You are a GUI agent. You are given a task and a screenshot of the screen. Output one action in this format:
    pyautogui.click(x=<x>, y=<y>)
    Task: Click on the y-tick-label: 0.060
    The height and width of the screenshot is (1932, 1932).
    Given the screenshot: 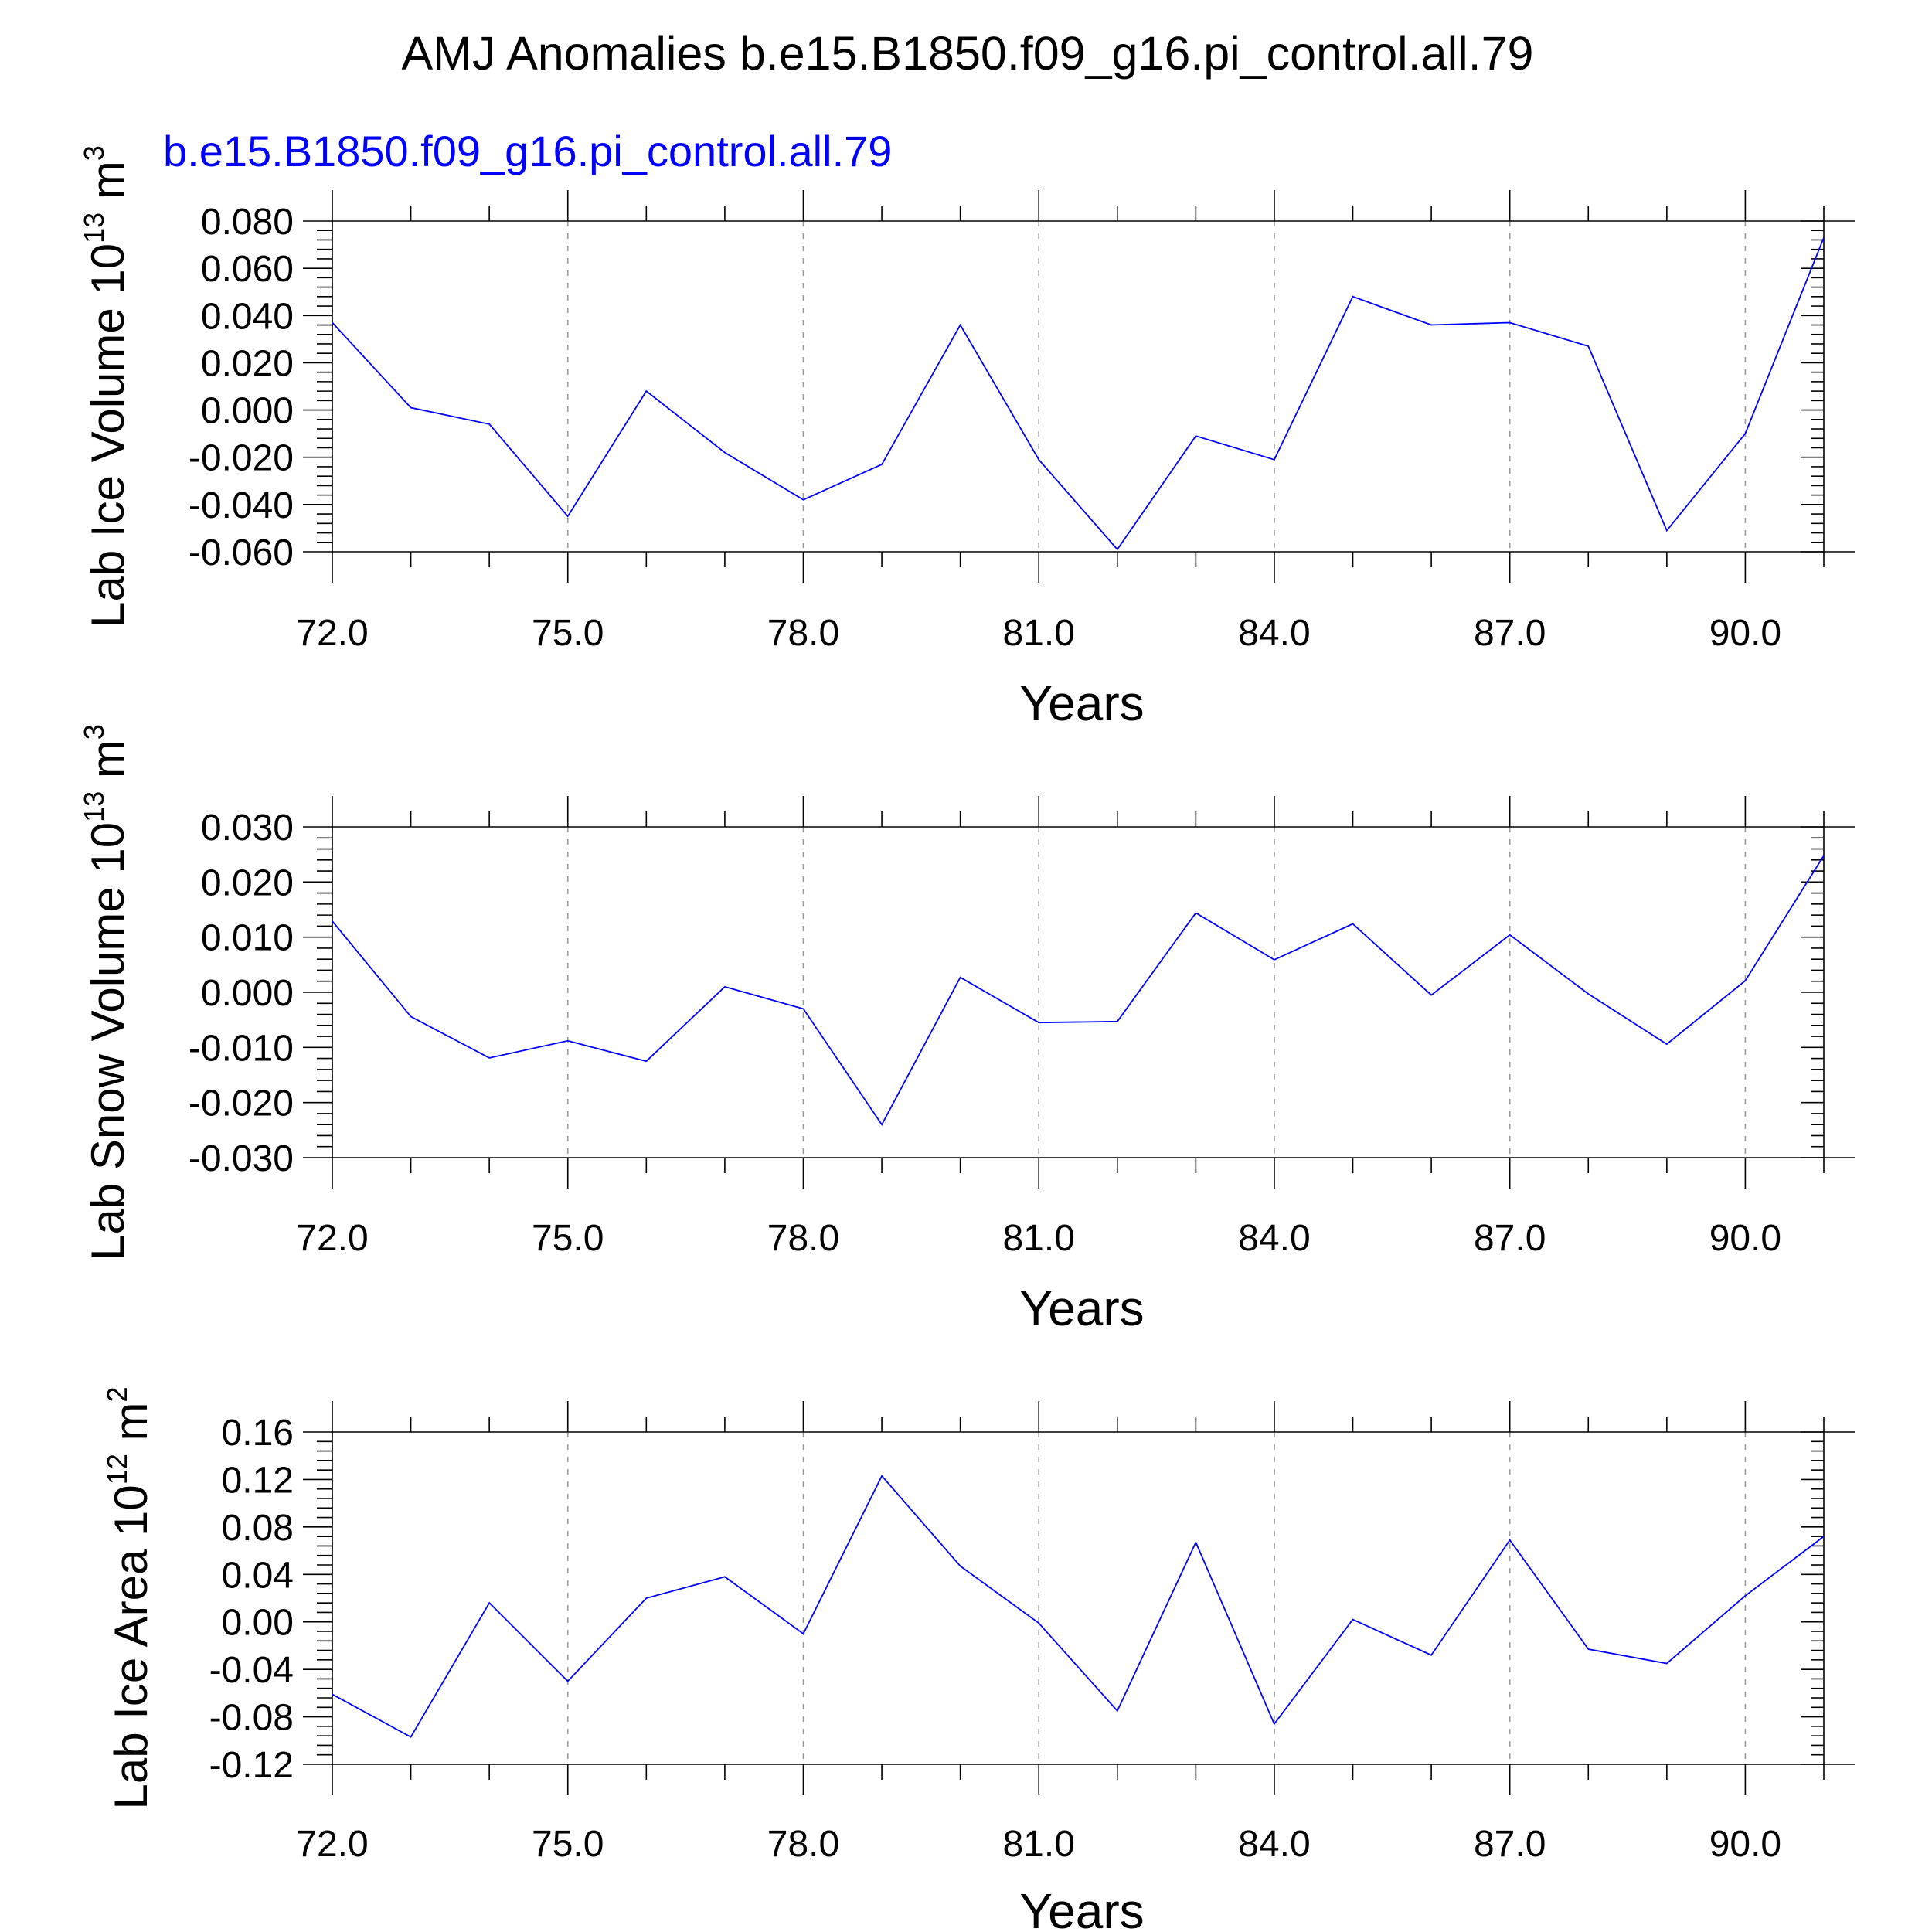 What is the action you would take?
    pyautogui.click(x=248, y=269)
    